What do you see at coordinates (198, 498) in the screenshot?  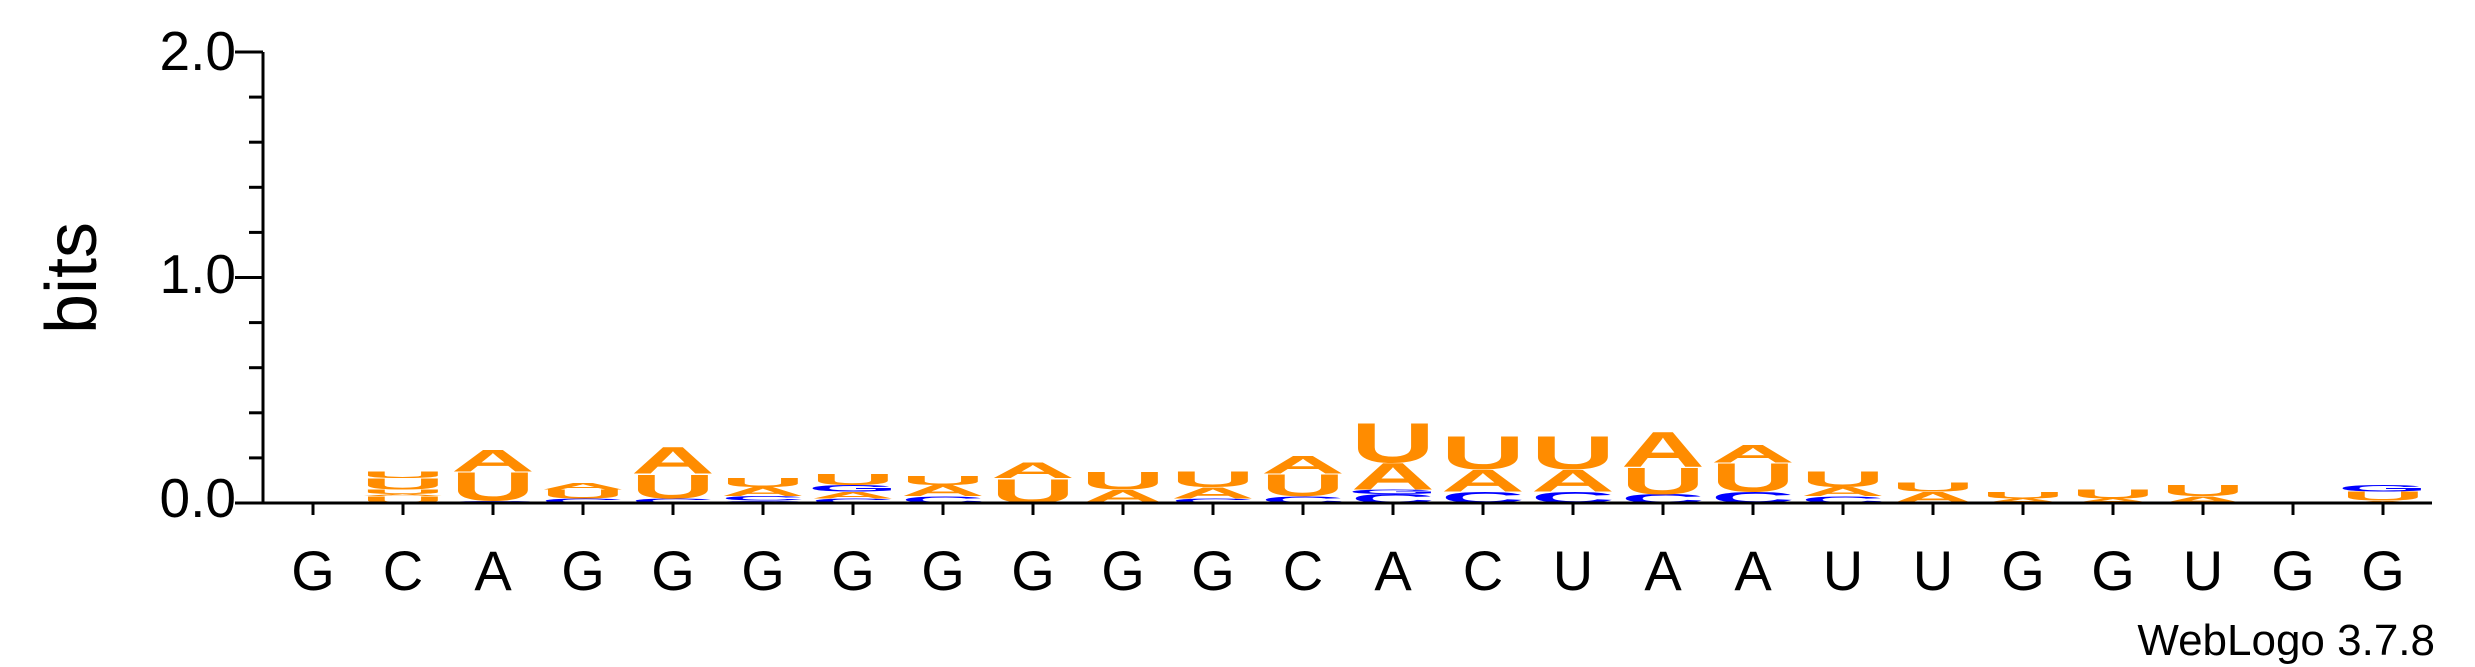 I see `y-tick-label-0: 0.0` at bounding box center [198, 498].